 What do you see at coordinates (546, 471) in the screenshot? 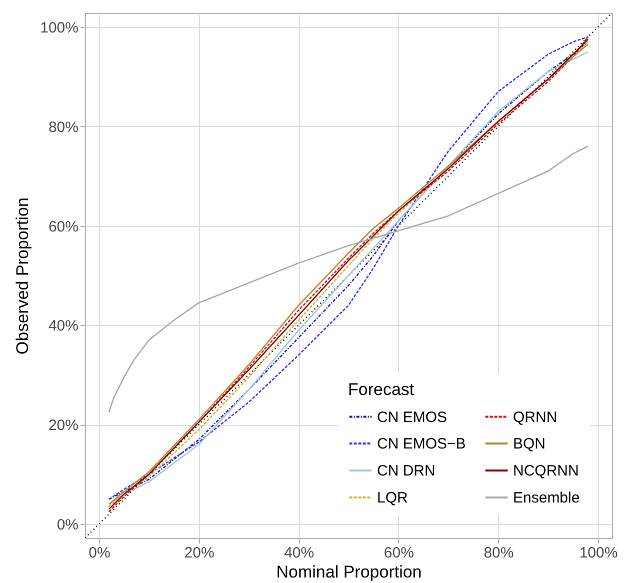
I see `legend-label: NCQRNN` at bounding box center [546, 471].